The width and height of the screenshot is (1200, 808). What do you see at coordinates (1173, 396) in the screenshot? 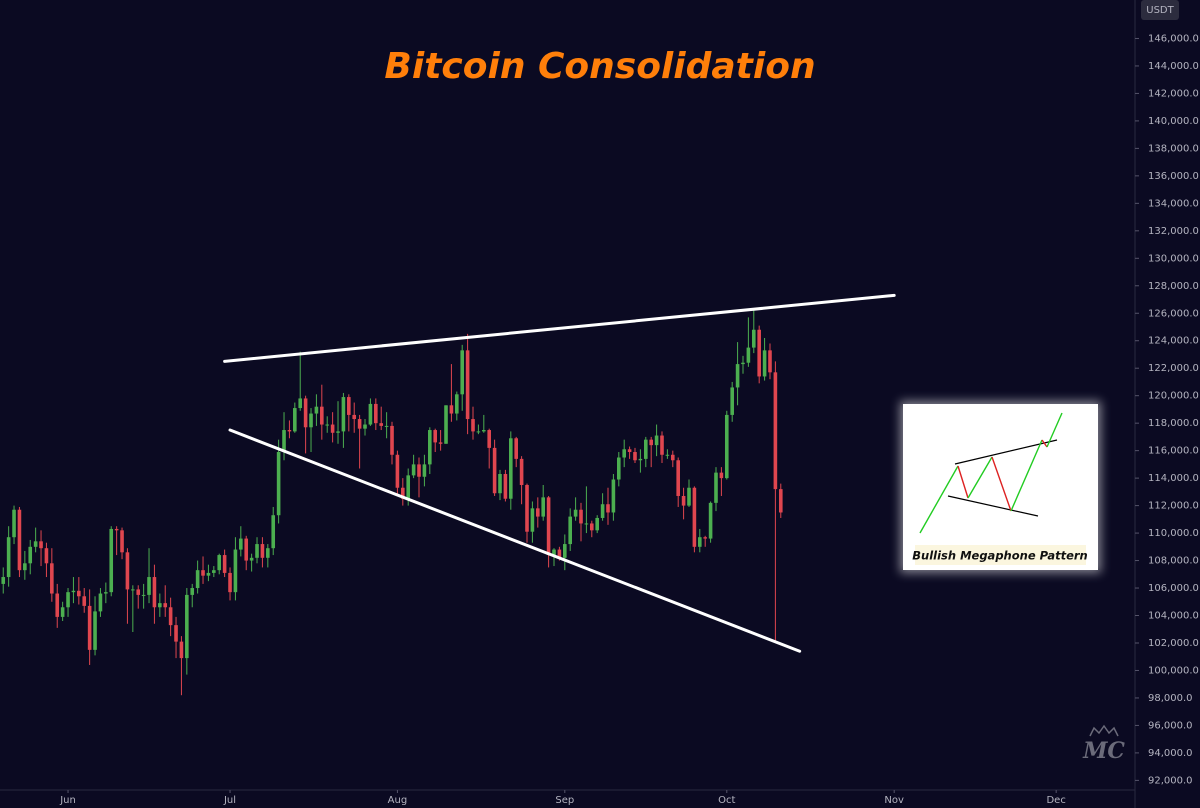
I see `y-tick-label: 120,000.0` at bounding box center [1173, 396].